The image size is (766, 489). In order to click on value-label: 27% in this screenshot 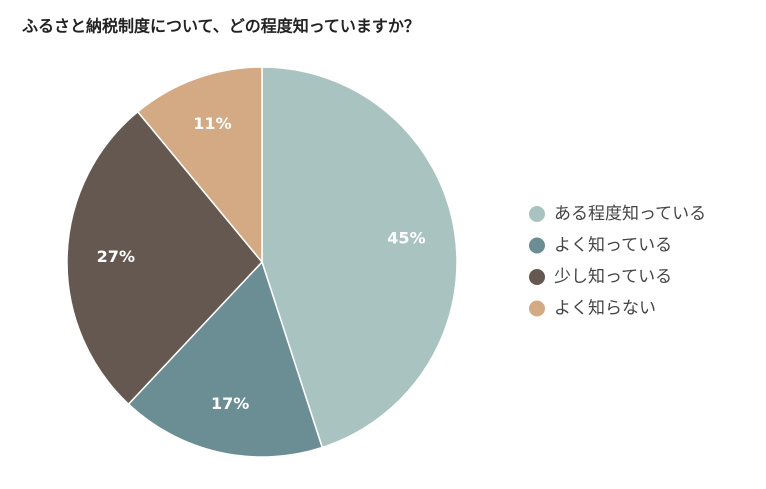, I will do `click(116, 256)`.